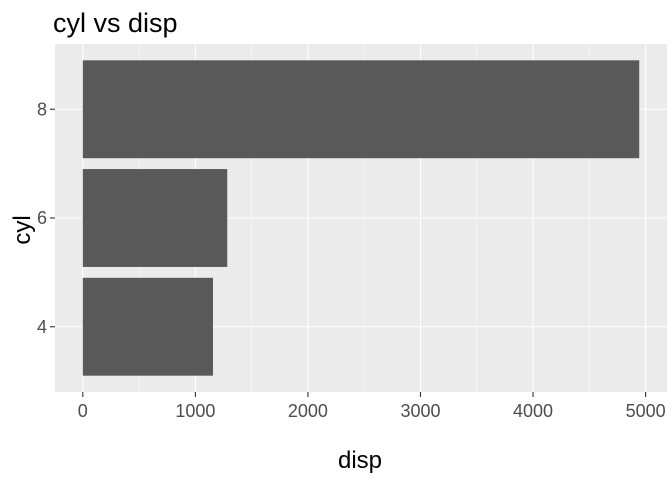 Image resolution: width=672 pixels, height=480 pixels. I want to click on x-tick-label: 2000, so click(308, 411).